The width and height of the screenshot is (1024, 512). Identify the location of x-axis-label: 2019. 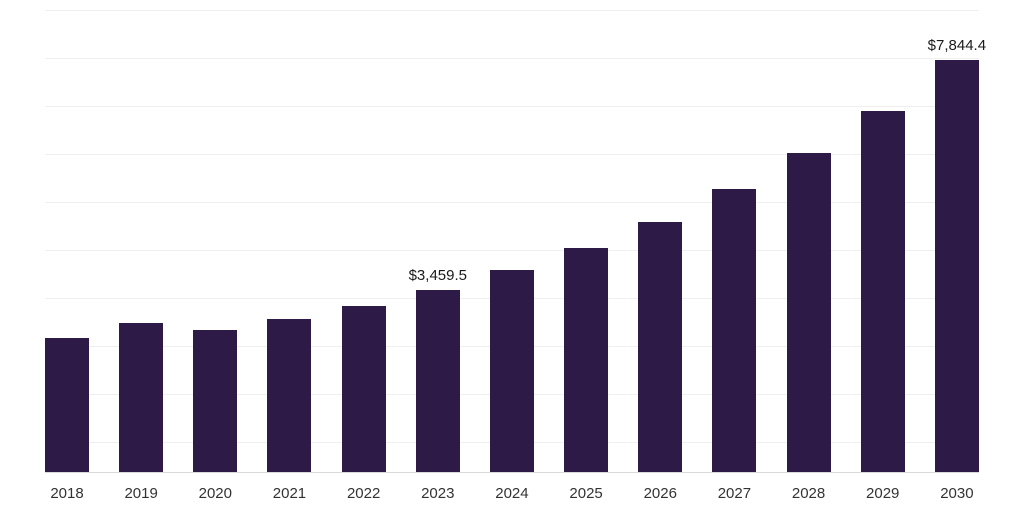
(141, 493).